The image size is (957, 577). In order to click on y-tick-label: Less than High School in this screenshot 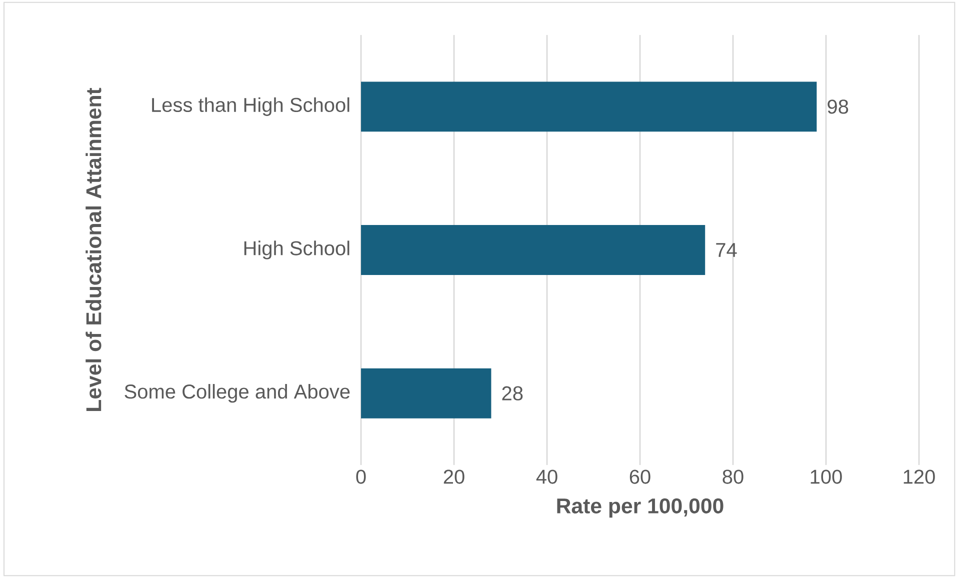, I will do `click(251, 106)`.